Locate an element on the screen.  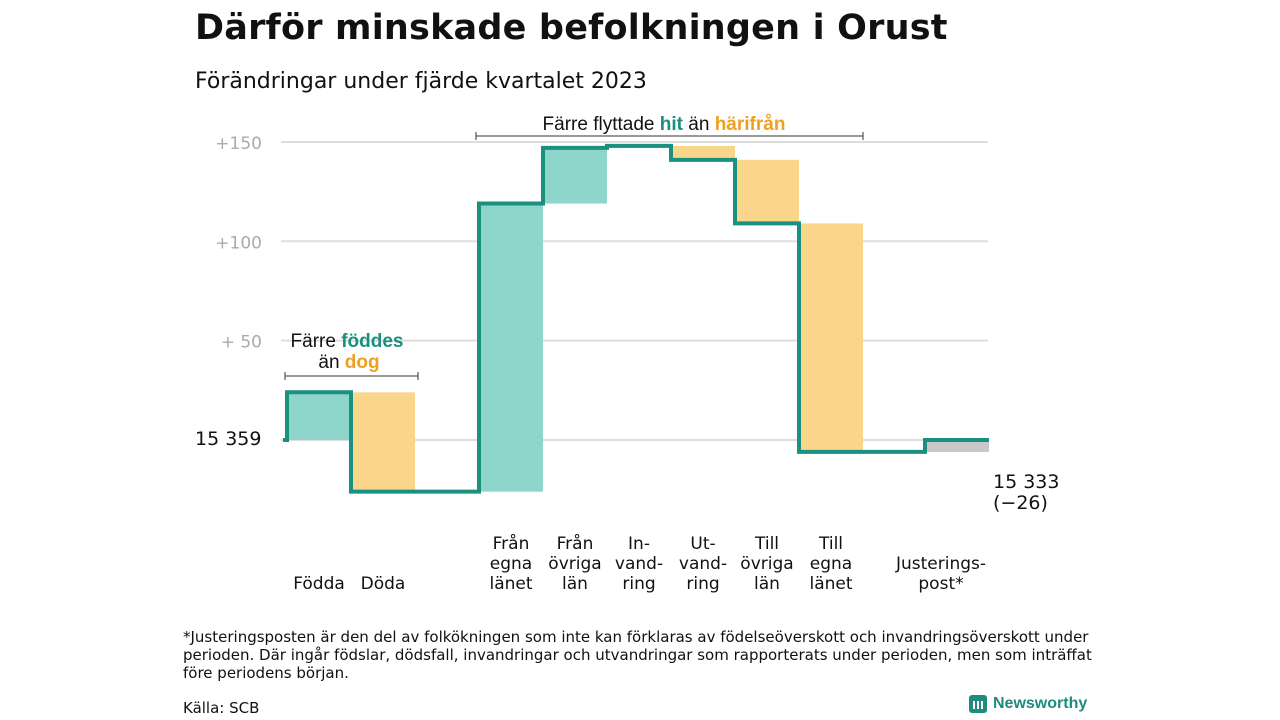
category-label: Till egna länet is located at coordinates (831, 564).